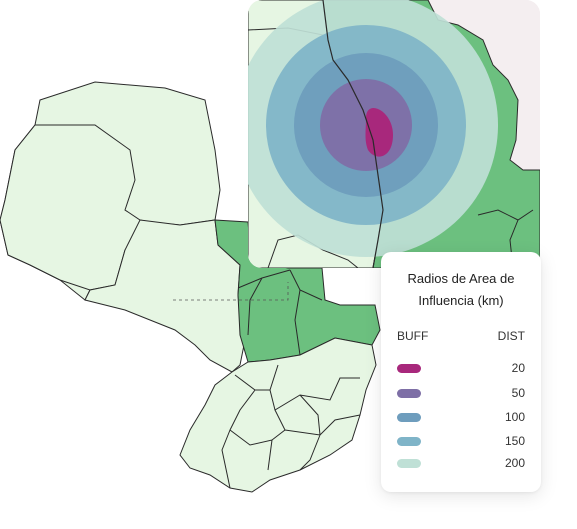  What do you see at coordinates (461, 464) in the screenshot?
I see `legend-row: 200` at bounding box center [461, 464].